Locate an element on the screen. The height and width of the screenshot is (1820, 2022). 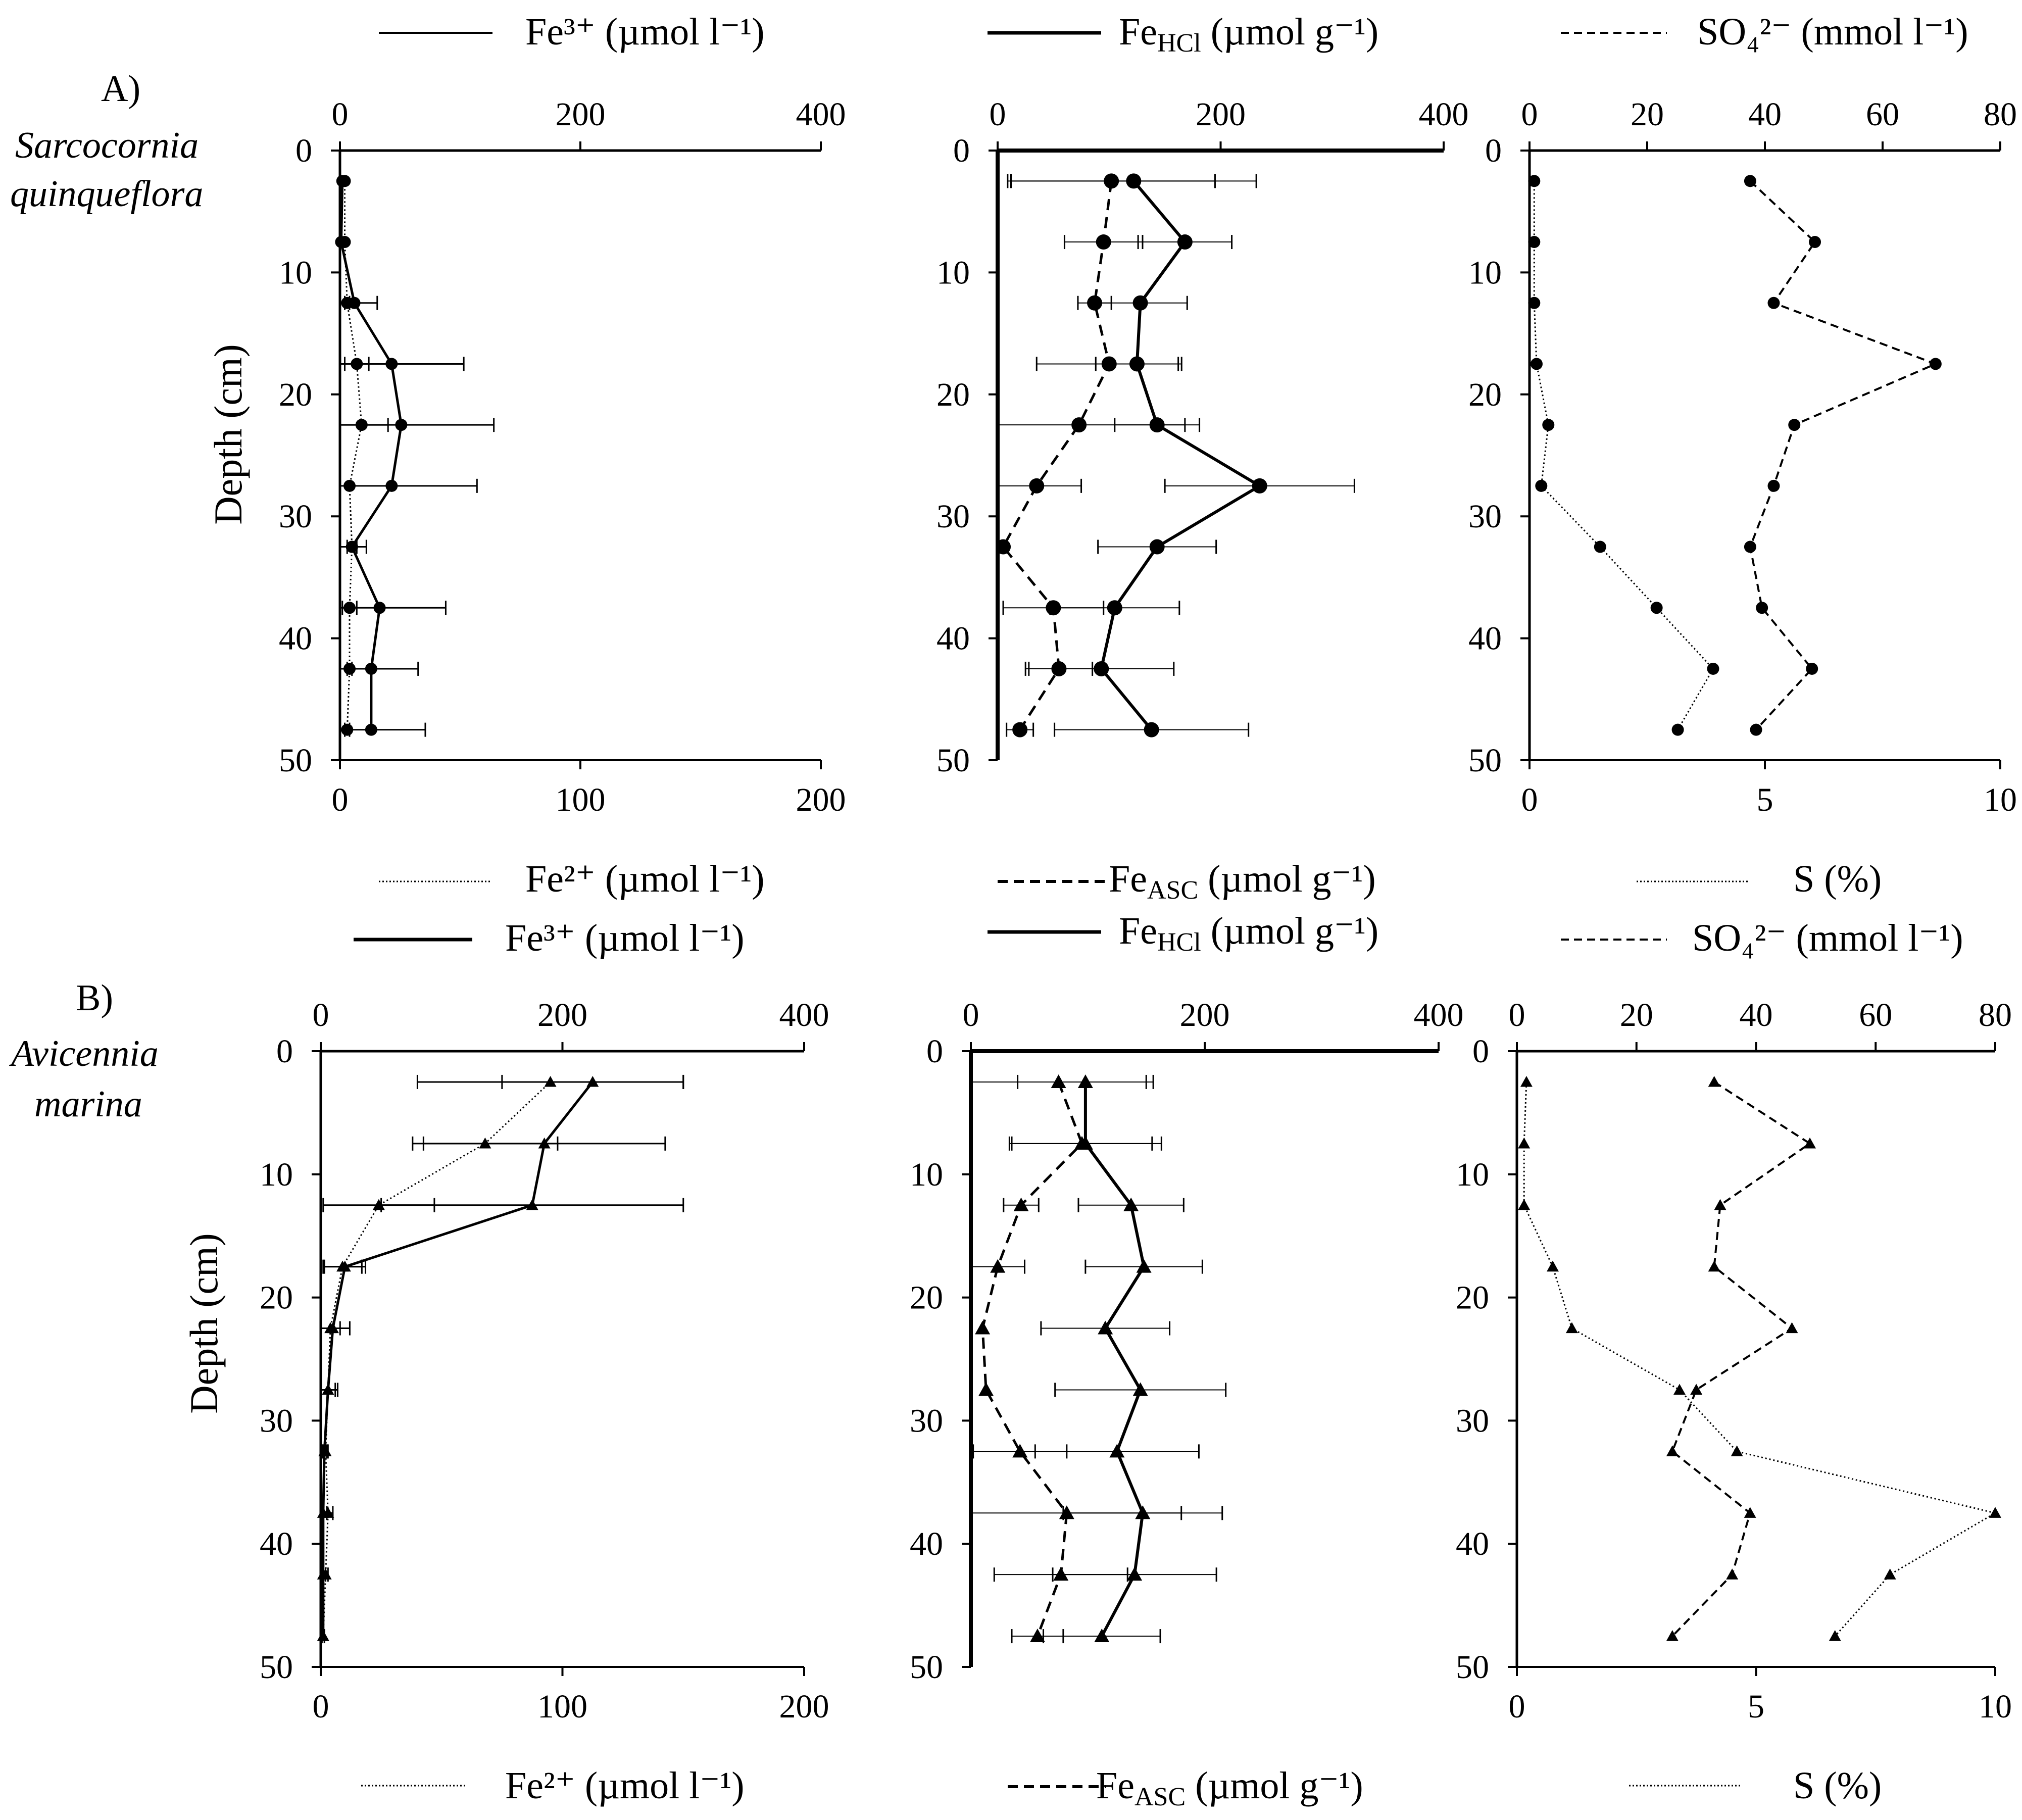
panel-b1-axes: 0 10 20 30 40 50 0 200 400 0 100 200 is located at coordinates (544, 1361).